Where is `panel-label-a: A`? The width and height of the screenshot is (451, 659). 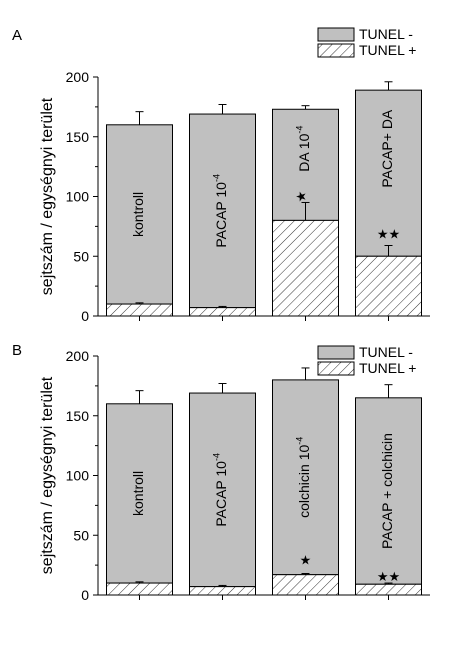
panel-label-a: A is located at coordinates (17, 35).